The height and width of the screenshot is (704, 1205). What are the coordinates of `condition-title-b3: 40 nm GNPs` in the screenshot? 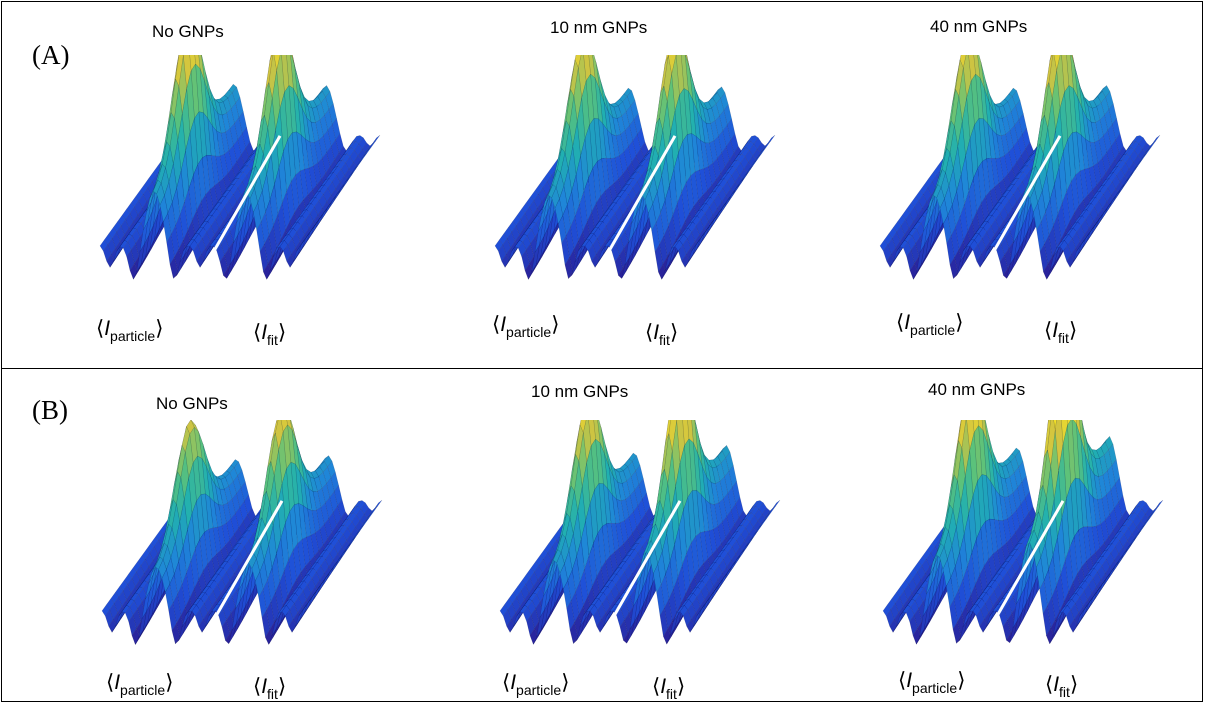 It's located at (977, 389).